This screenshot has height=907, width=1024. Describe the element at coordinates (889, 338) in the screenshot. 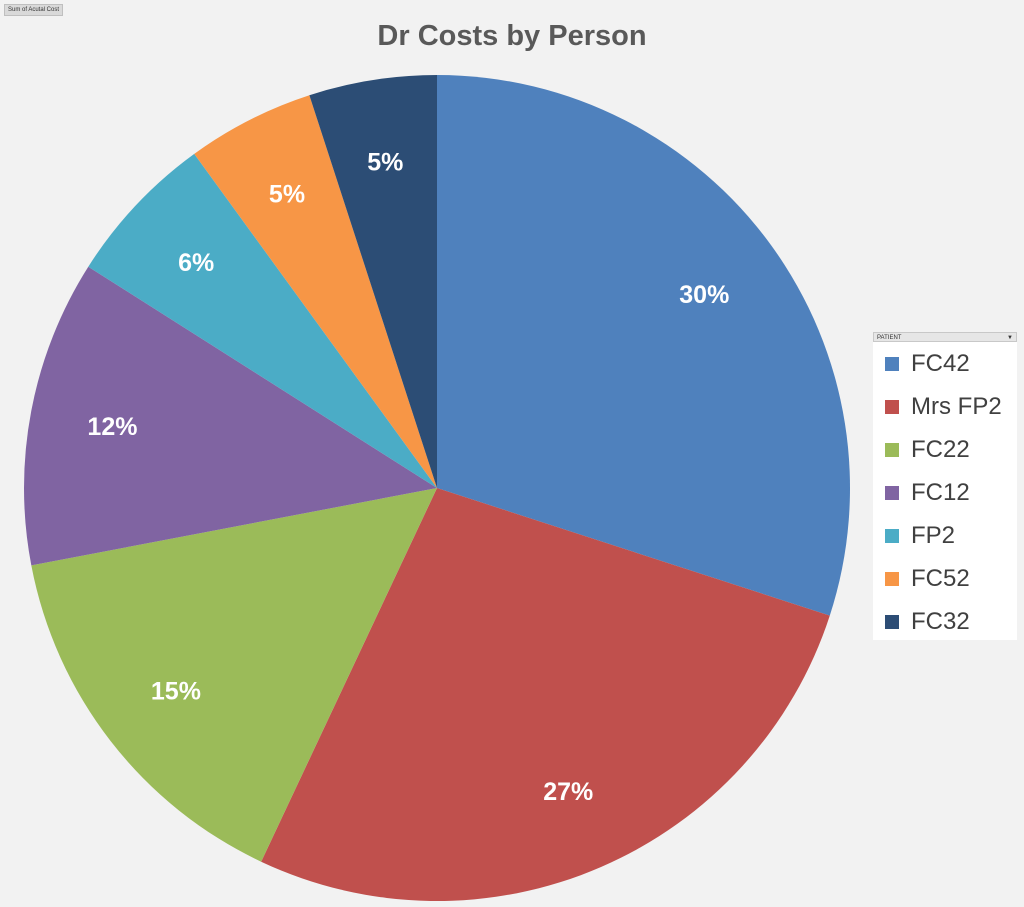

I see `legend-field-label: PATIENT` at that location.